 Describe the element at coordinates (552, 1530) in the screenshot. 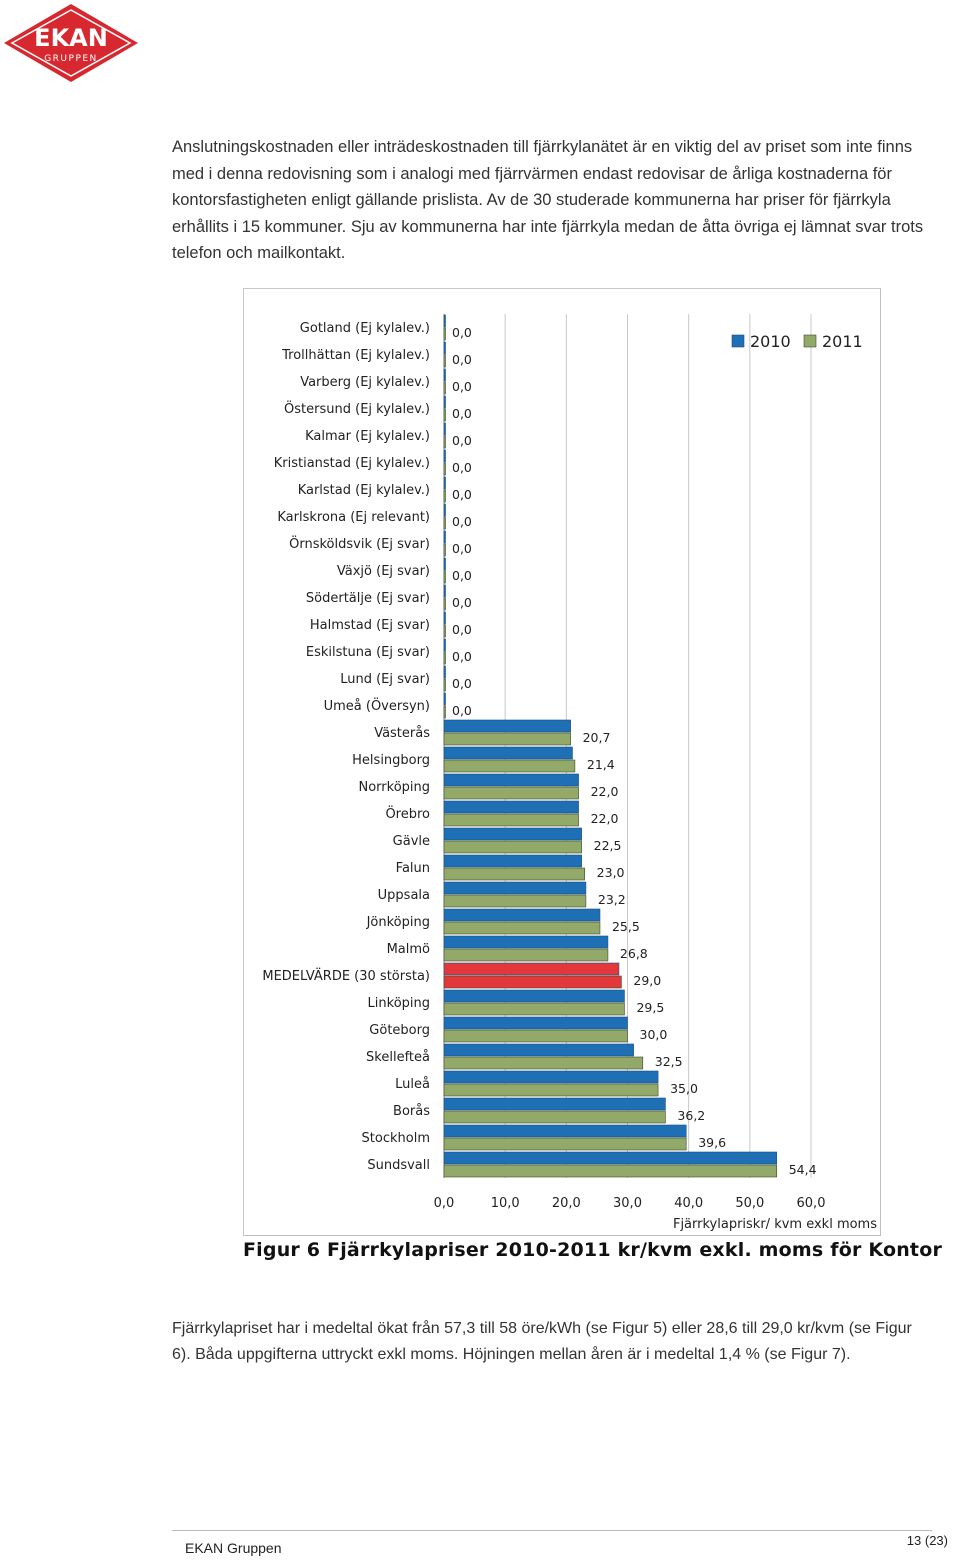

I see `footer-divider` at that location.